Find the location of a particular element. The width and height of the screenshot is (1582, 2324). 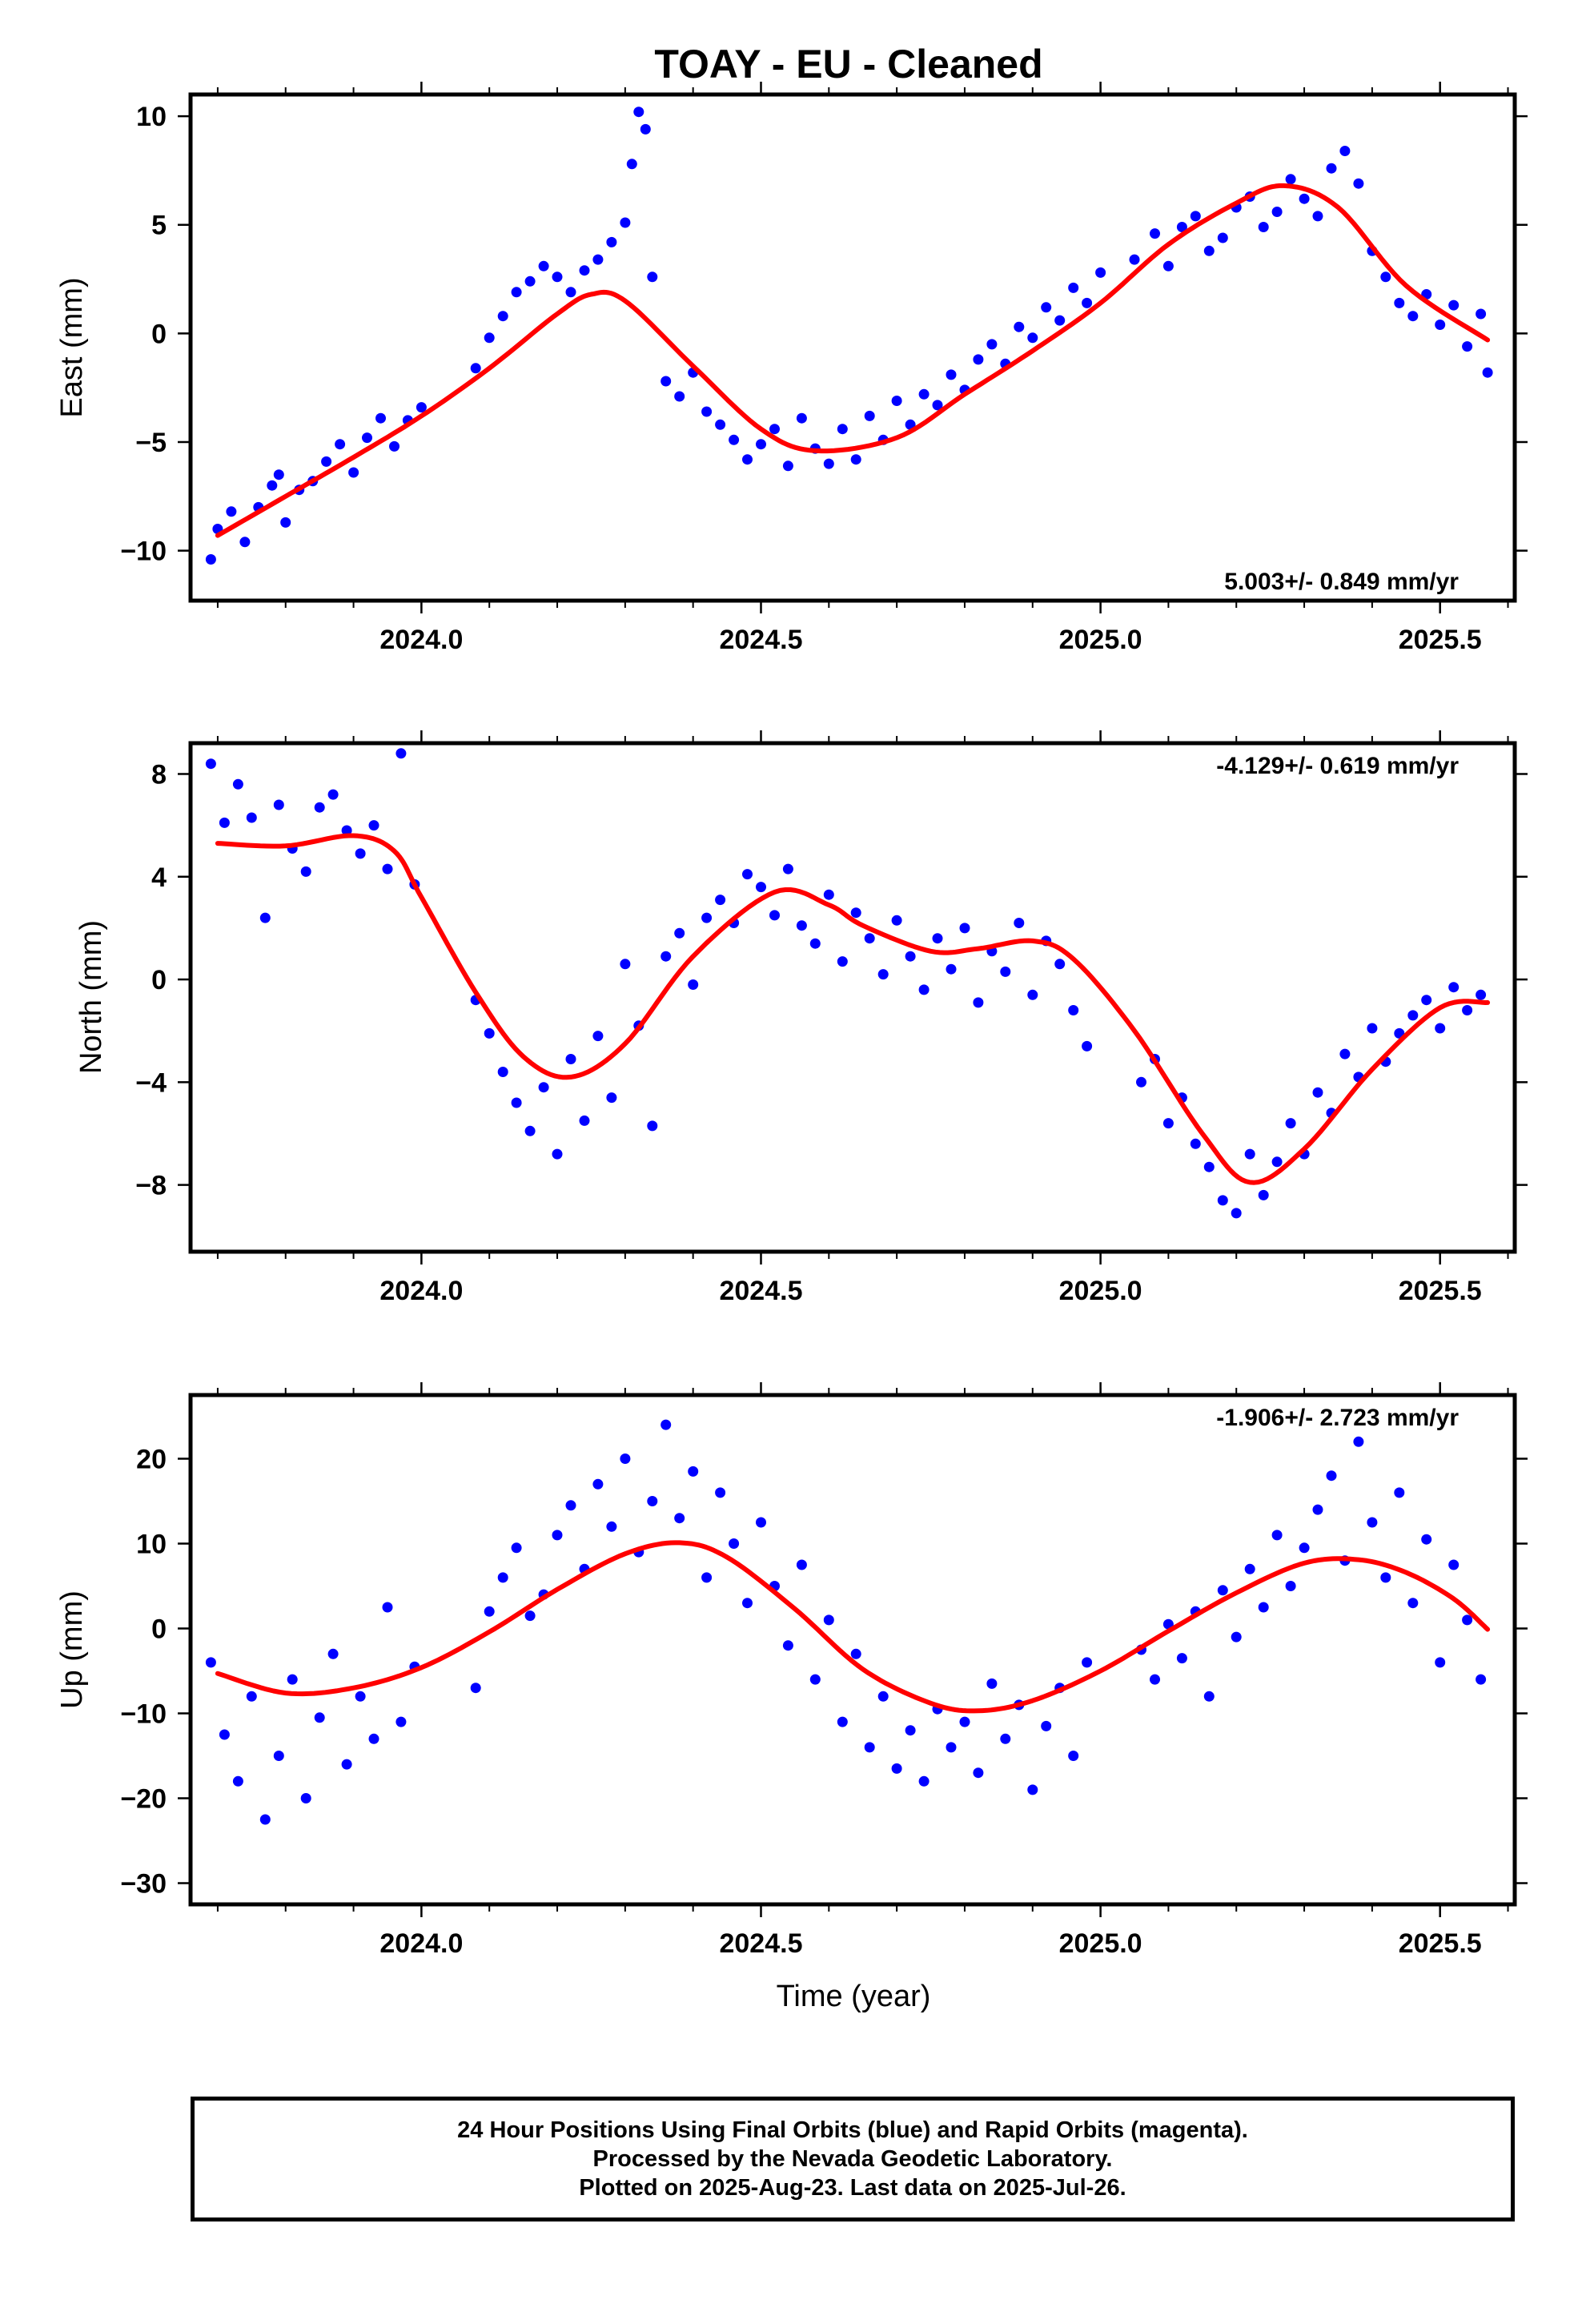

up-x-tick-label: 2025.5 is located at coordinates (1440, 1943).